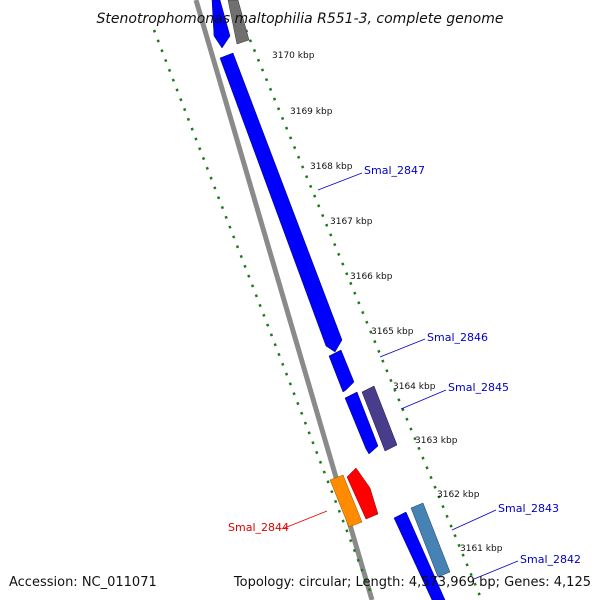  Describe the element at coordinates (481, 549) in the screenshot. I see `tick-label: 3161 kbp` at that location.